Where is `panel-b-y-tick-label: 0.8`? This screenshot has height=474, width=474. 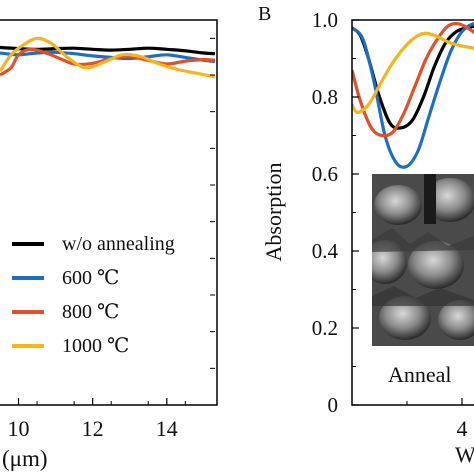
panel-b-y-tick-label: 0.8 is located at coordinates (325, 97).